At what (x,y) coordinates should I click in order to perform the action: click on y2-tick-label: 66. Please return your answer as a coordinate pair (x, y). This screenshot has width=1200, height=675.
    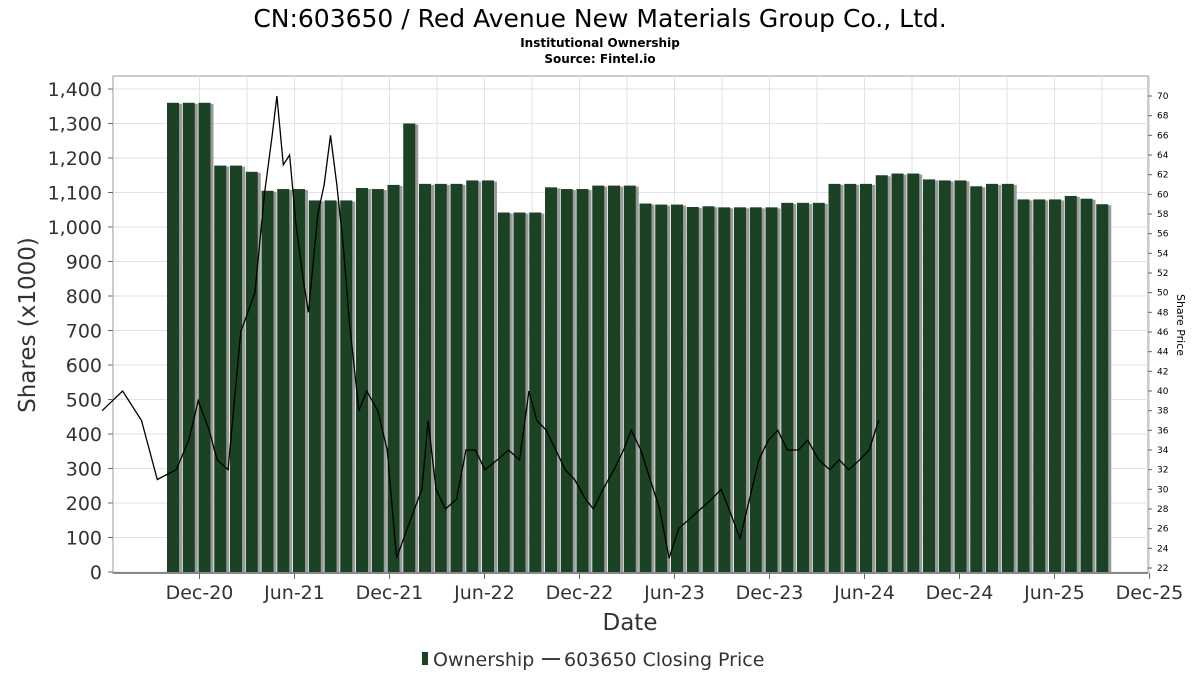
    Looking at the image, I should click on (1163, 136).